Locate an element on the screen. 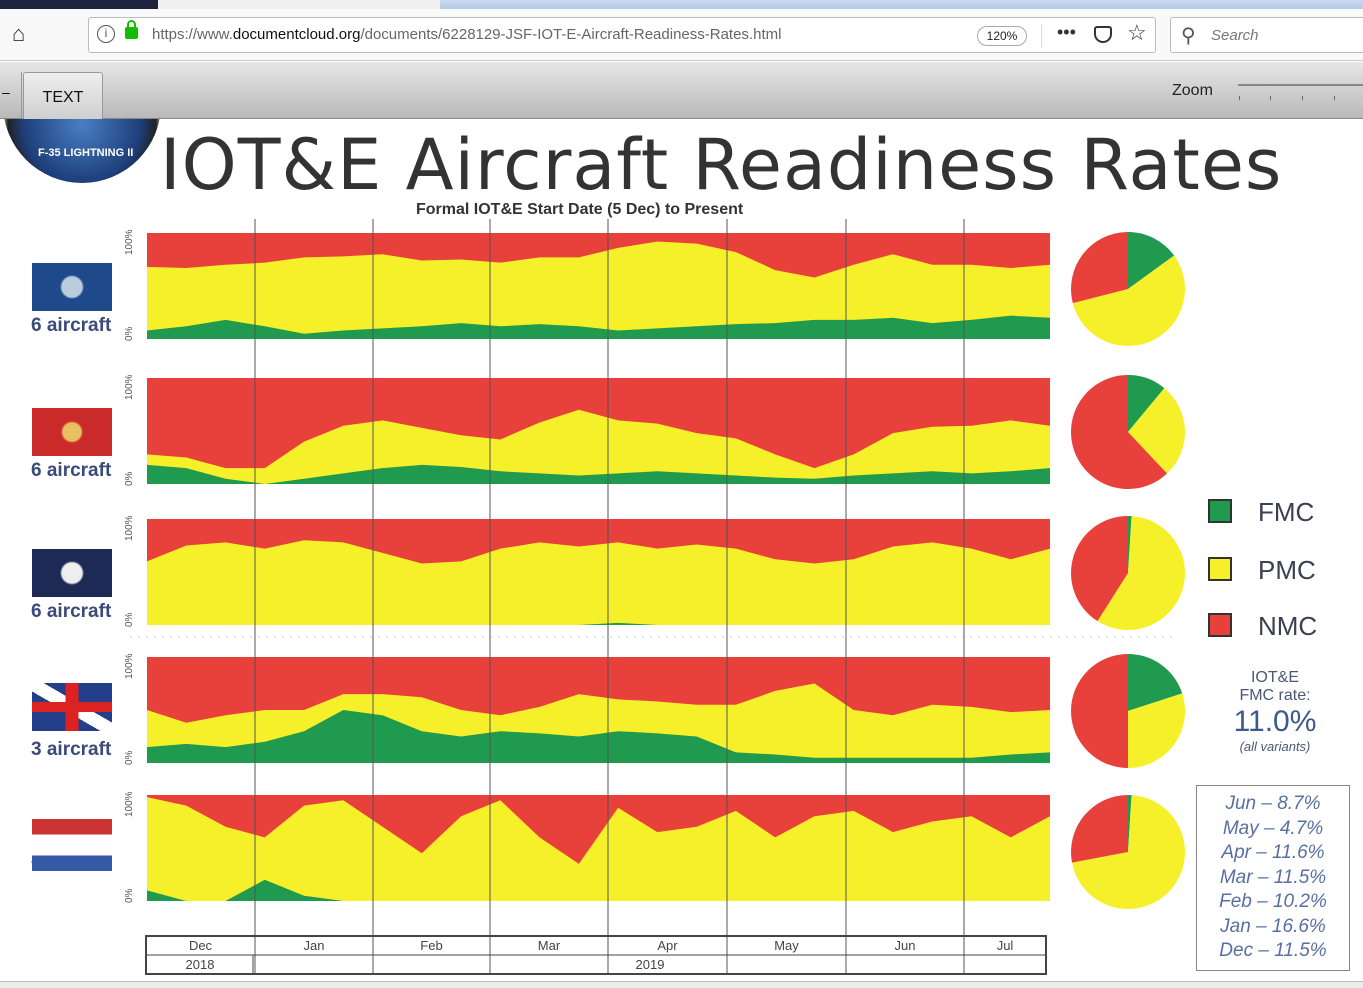 The image size is (1363, 988). monthly-fmc-item: Mar – 11.5% is located at coordinates (1273, 877).